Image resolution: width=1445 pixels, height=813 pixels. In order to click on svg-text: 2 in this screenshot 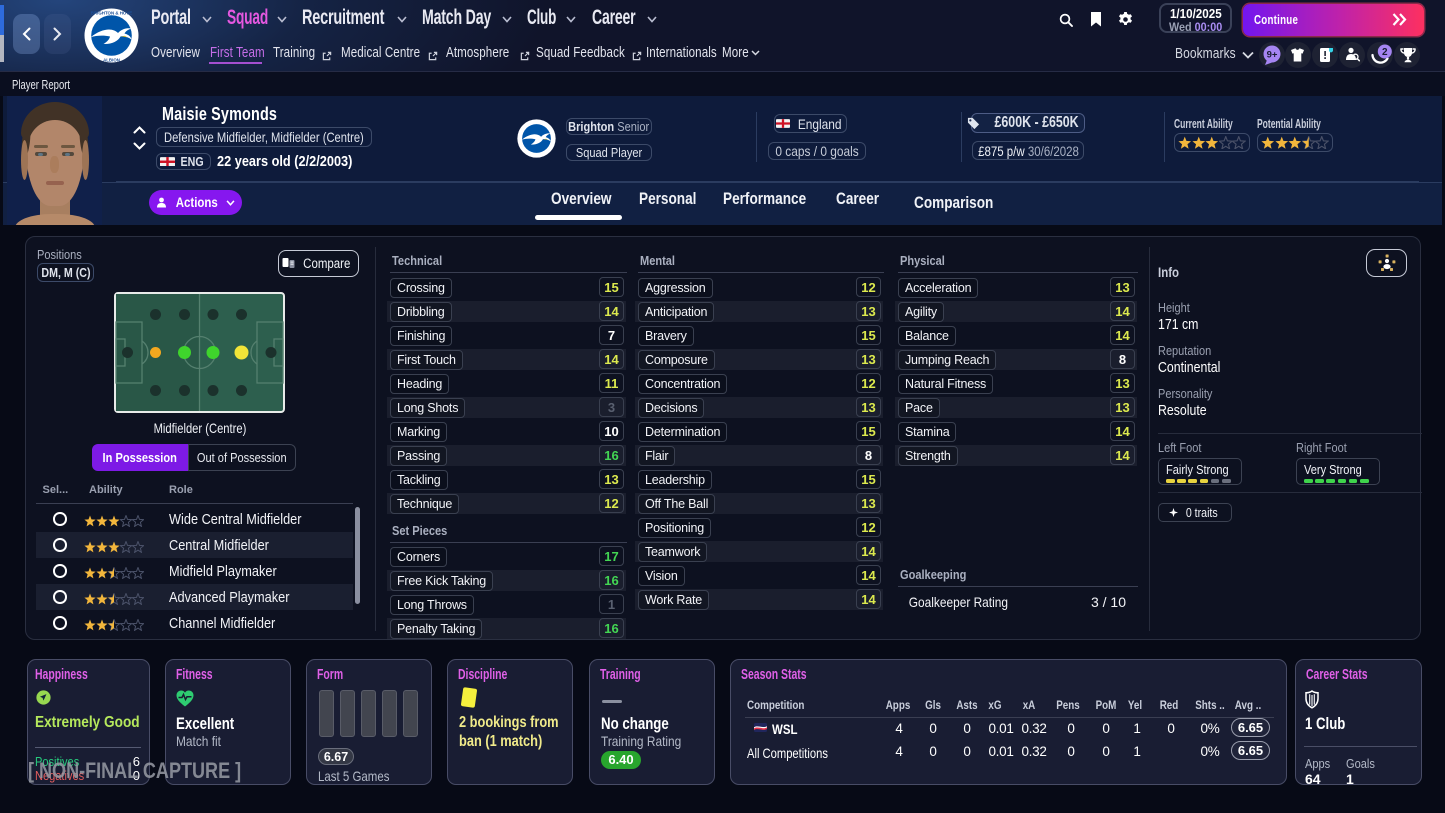, I will do `click(1385, 52)`.